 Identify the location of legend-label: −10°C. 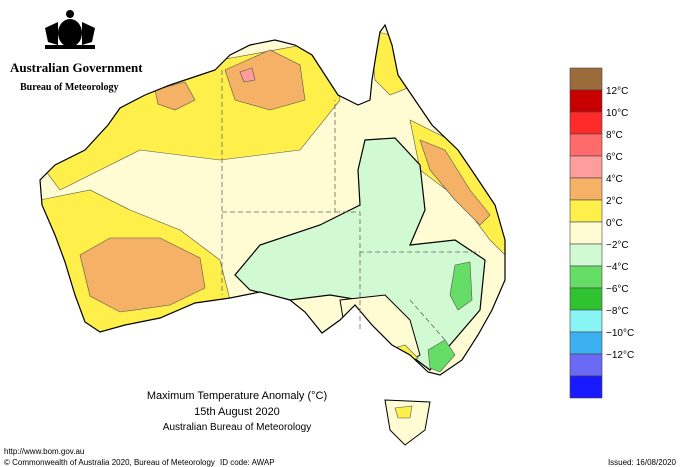
(620, 333).